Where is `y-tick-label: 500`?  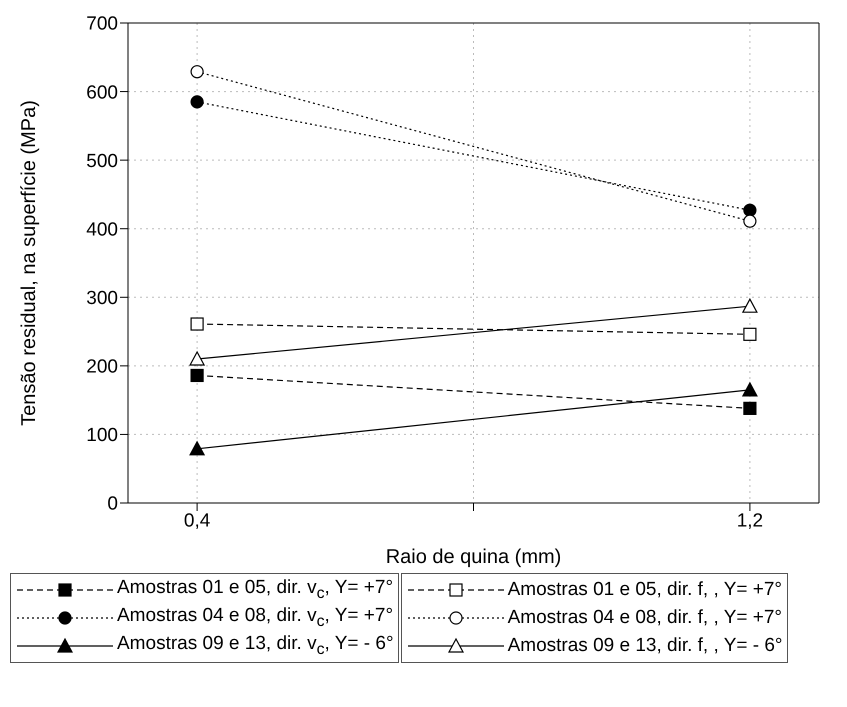
y-tick-label: 500 is located at coordinates (102, 161).